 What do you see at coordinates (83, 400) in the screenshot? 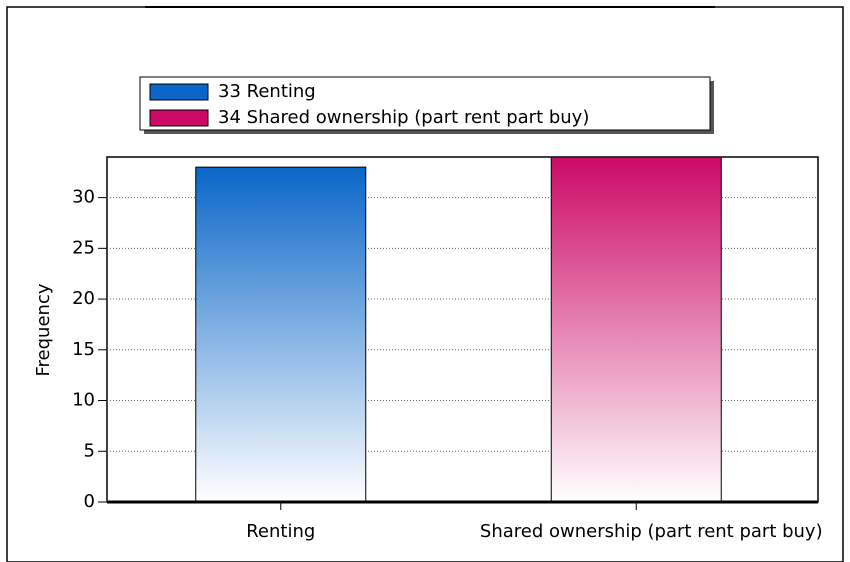
I see `y-tick-label: 10` at bounding box center [83, 400].